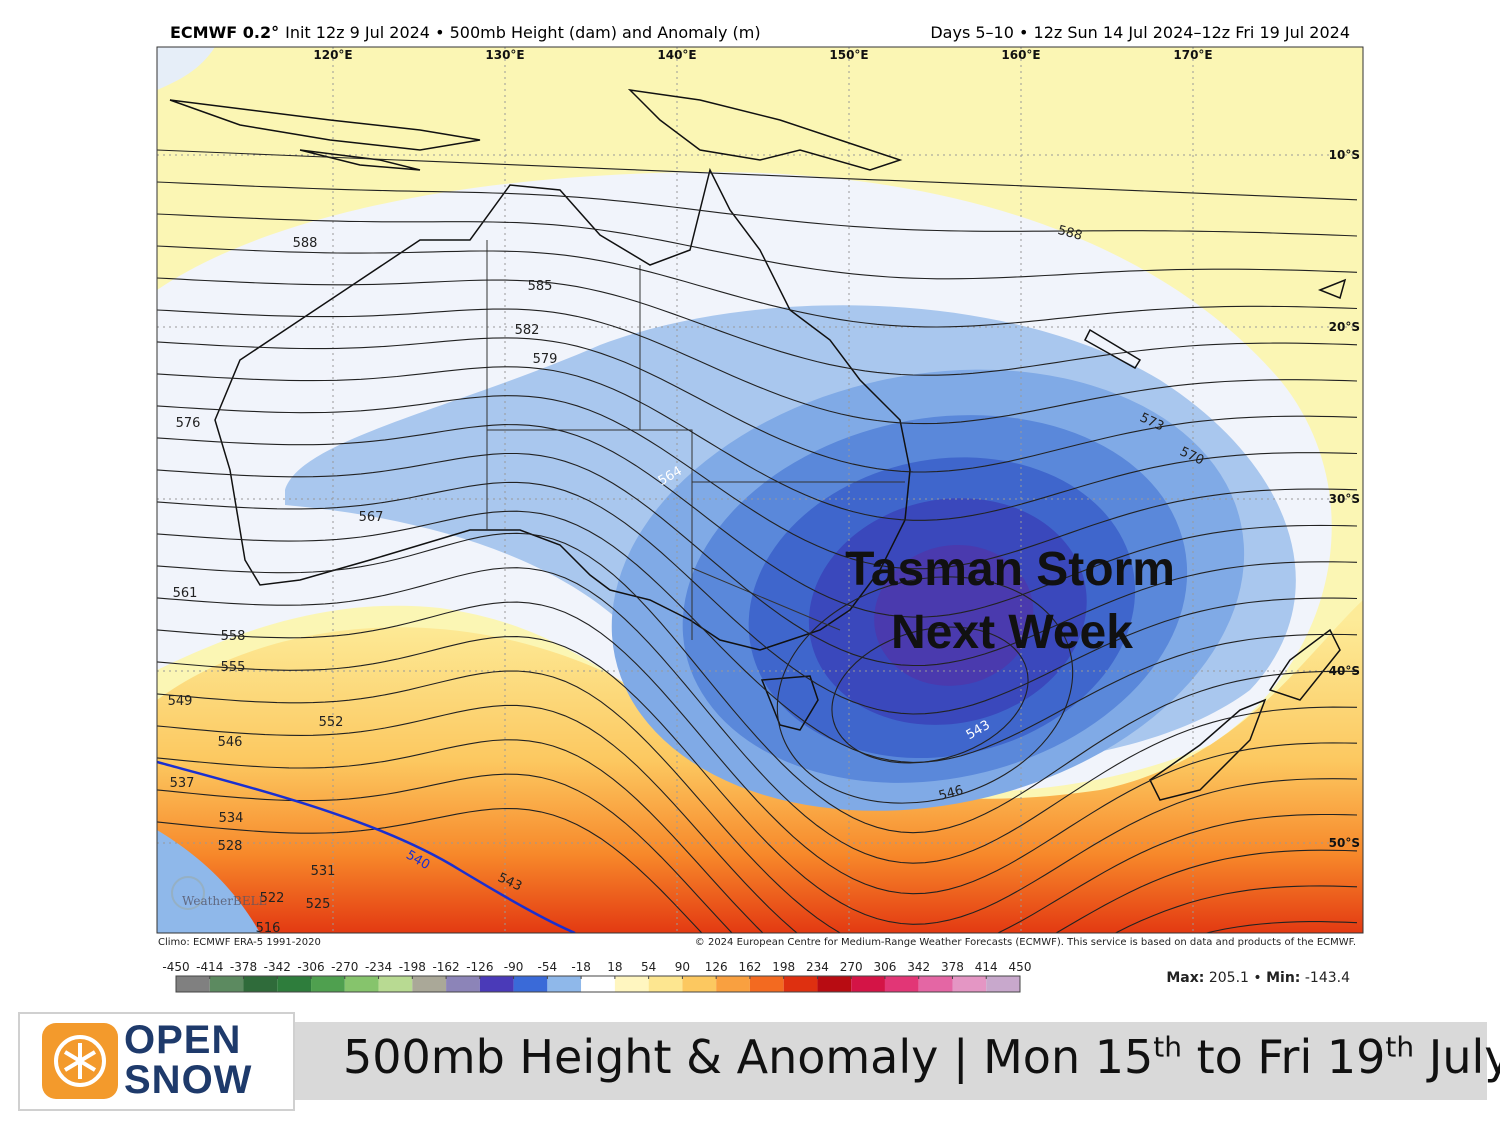 This screenshot has height=1125, width=1500. I want to click on longitude-label: 130°E, so click(504, 55).